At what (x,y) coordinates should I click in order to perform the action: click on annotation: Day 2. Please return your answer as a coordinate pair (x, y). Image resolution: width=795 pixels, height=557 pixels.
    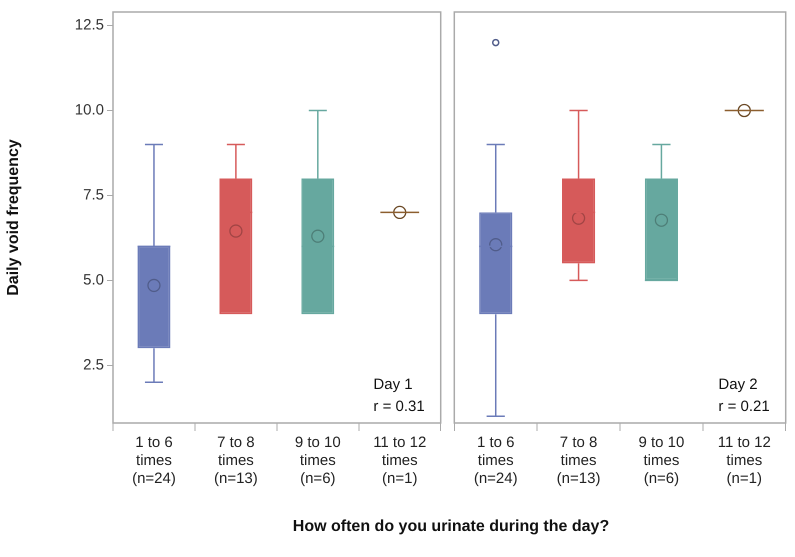
    Looking at the image, I should click on (738, 384).